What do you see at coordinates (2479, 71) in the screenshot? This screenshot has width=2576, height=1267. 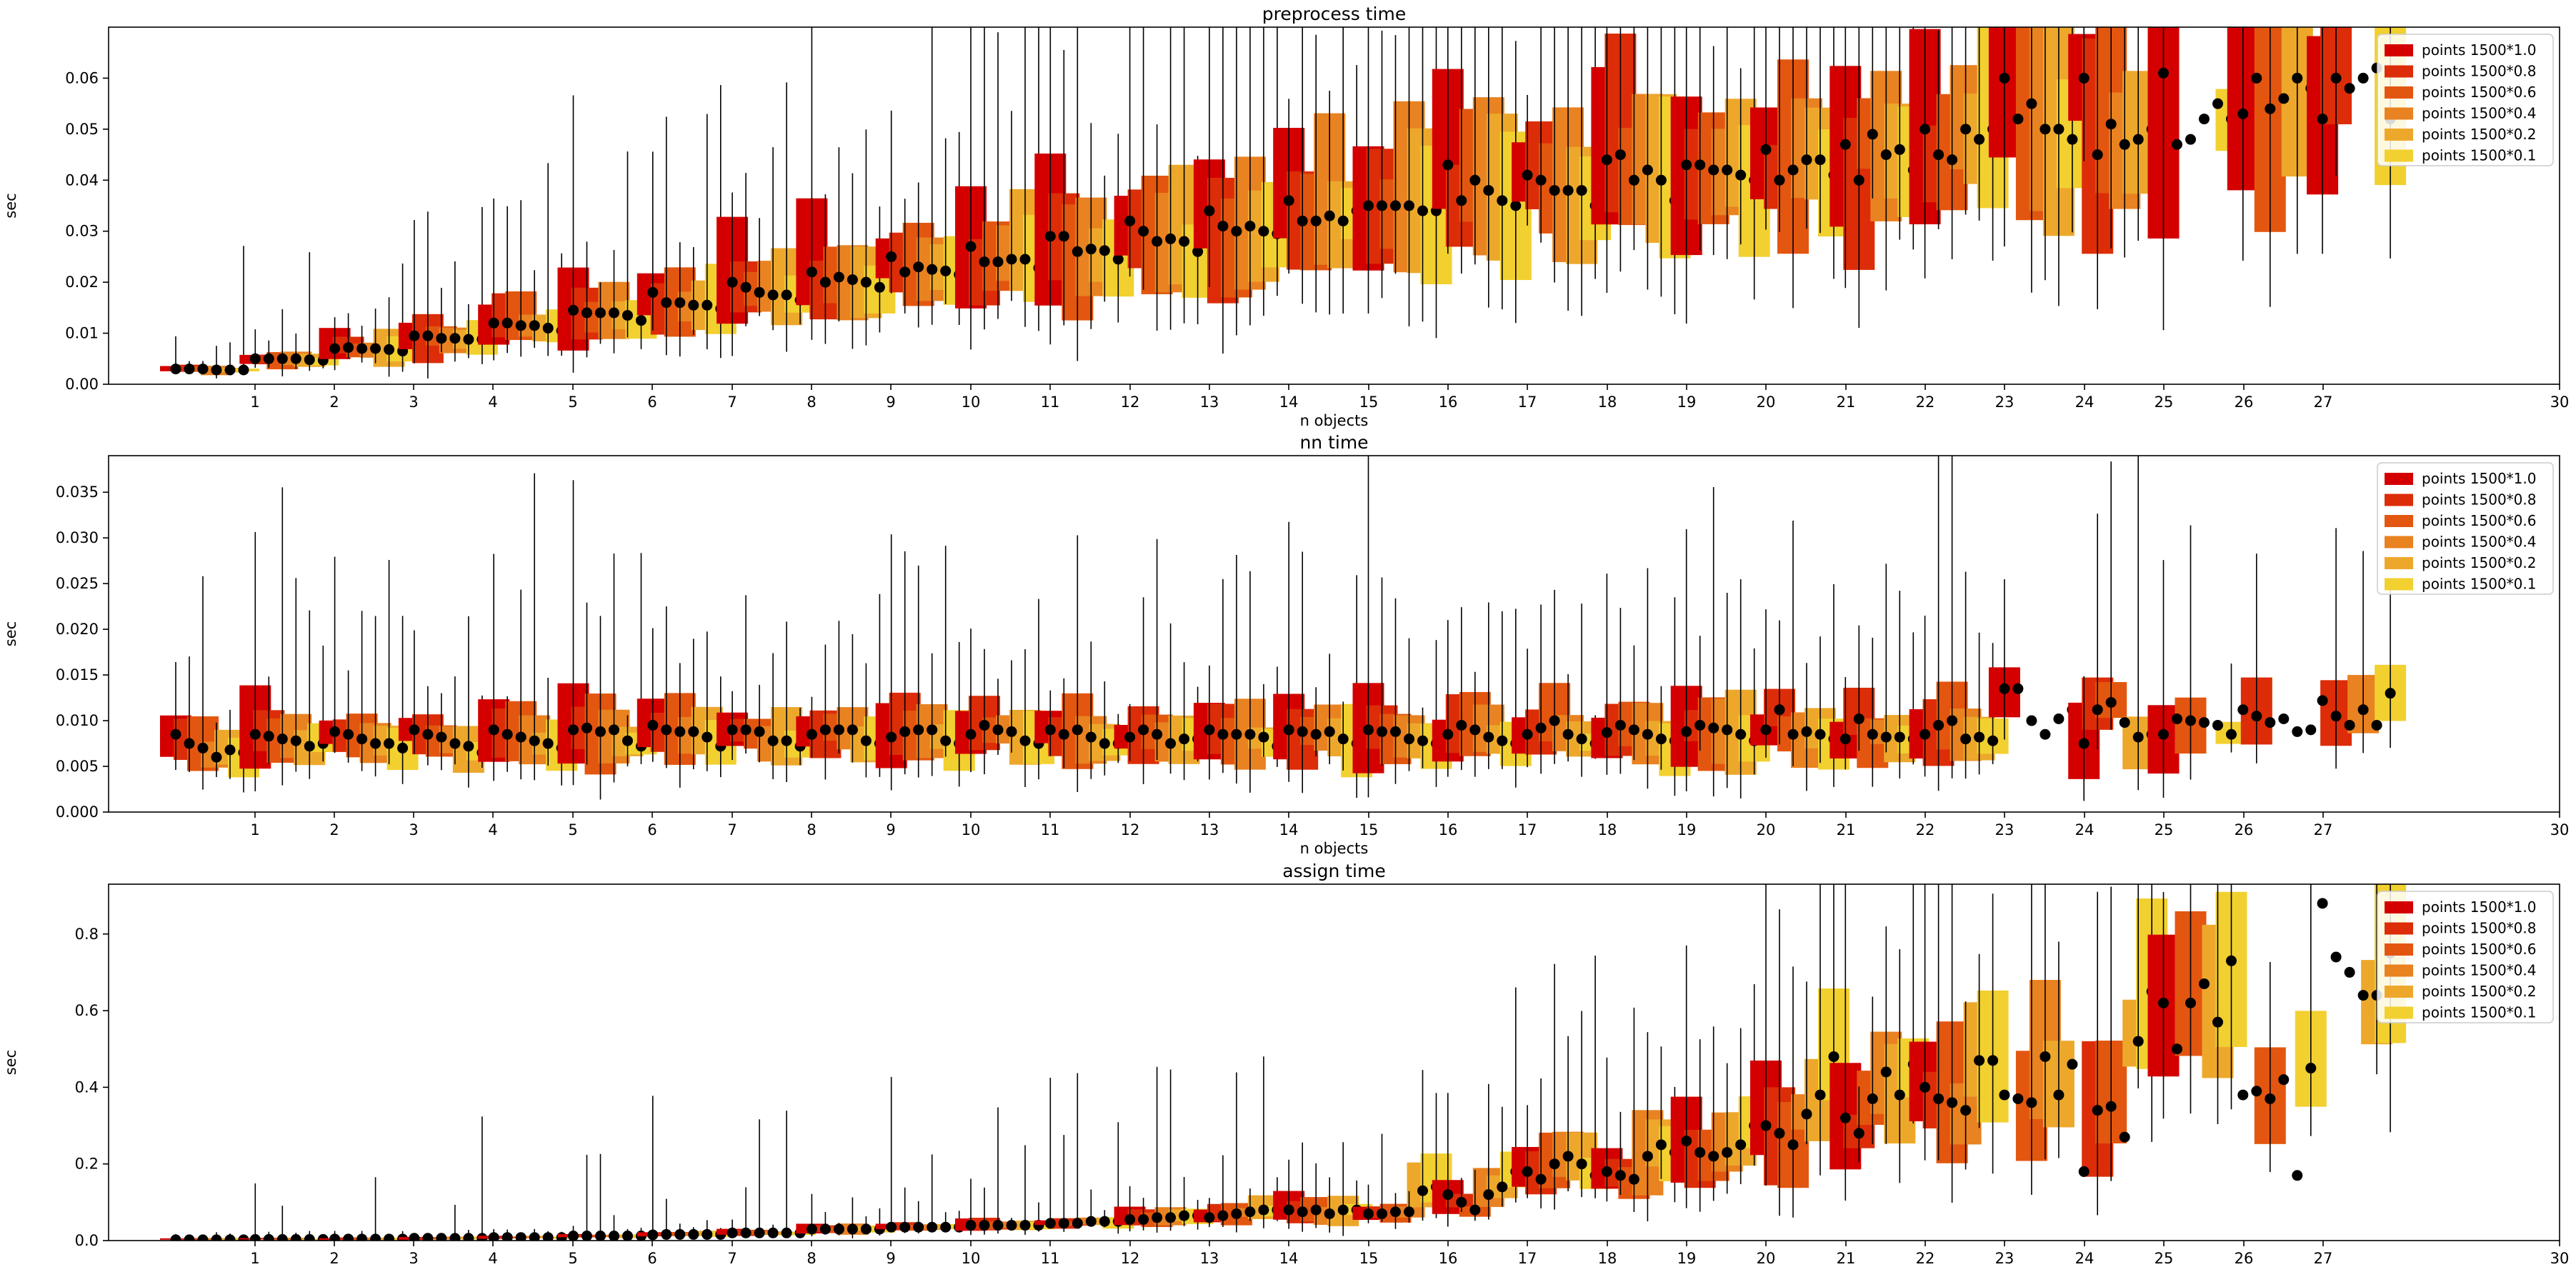 I see `legend-label: points 1500*0.8` at bounding box center [2479, 71].